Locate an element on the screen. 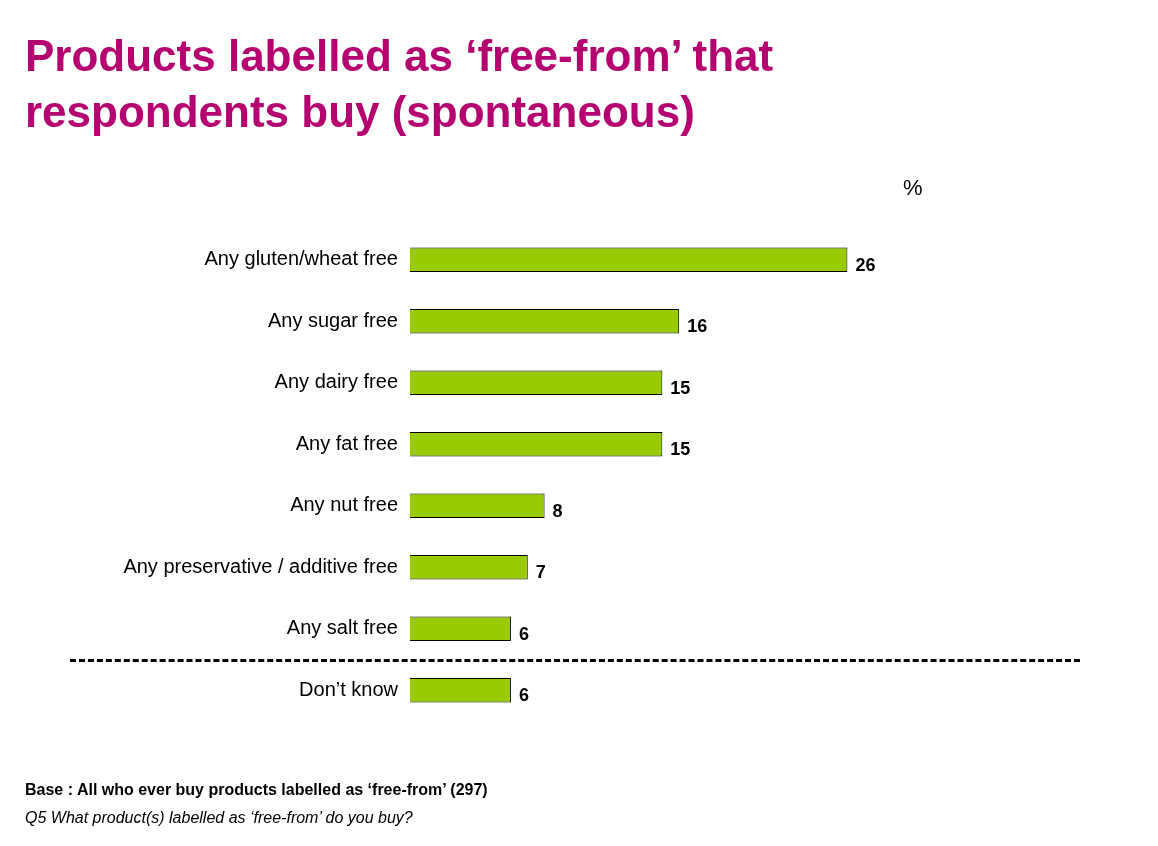 This screenshot has height=846, width=1158. y-tick-label: Any salt free is located at coordinates (342, 627).